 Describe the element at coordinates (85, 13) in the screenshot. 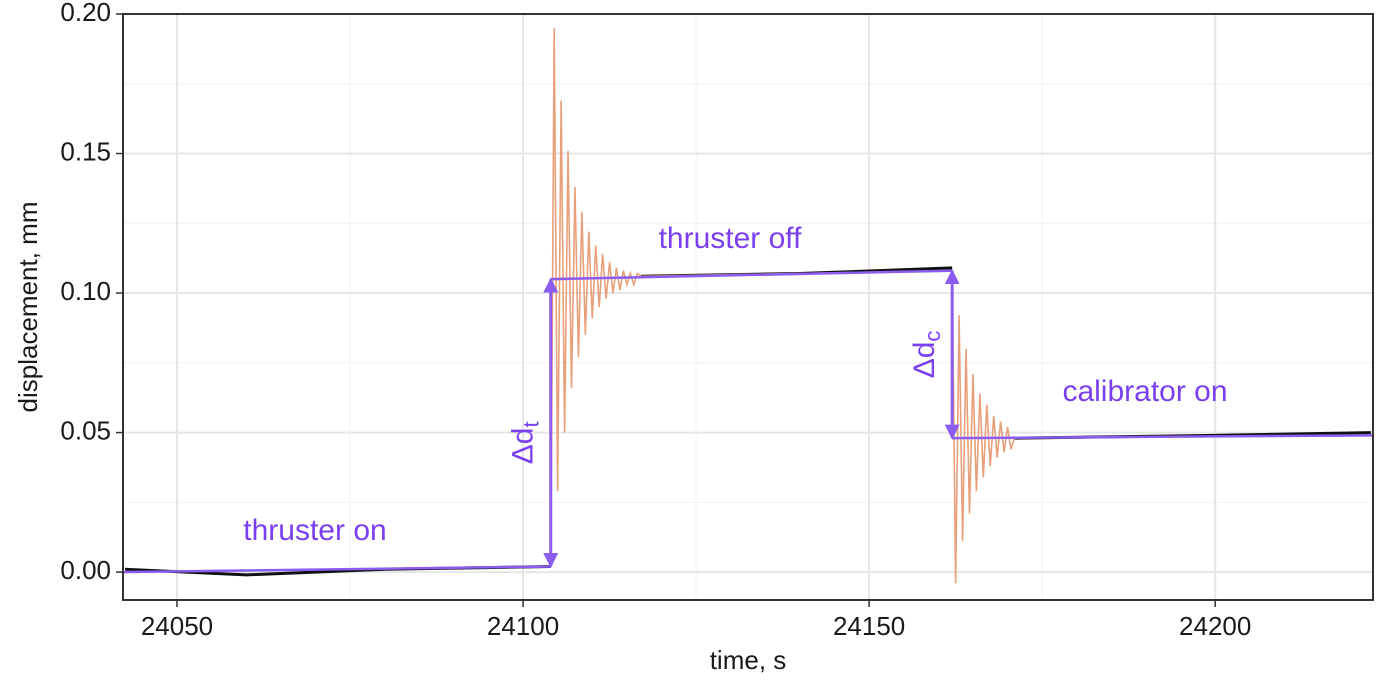

I see `y-tick-label: 0.20` at that location.